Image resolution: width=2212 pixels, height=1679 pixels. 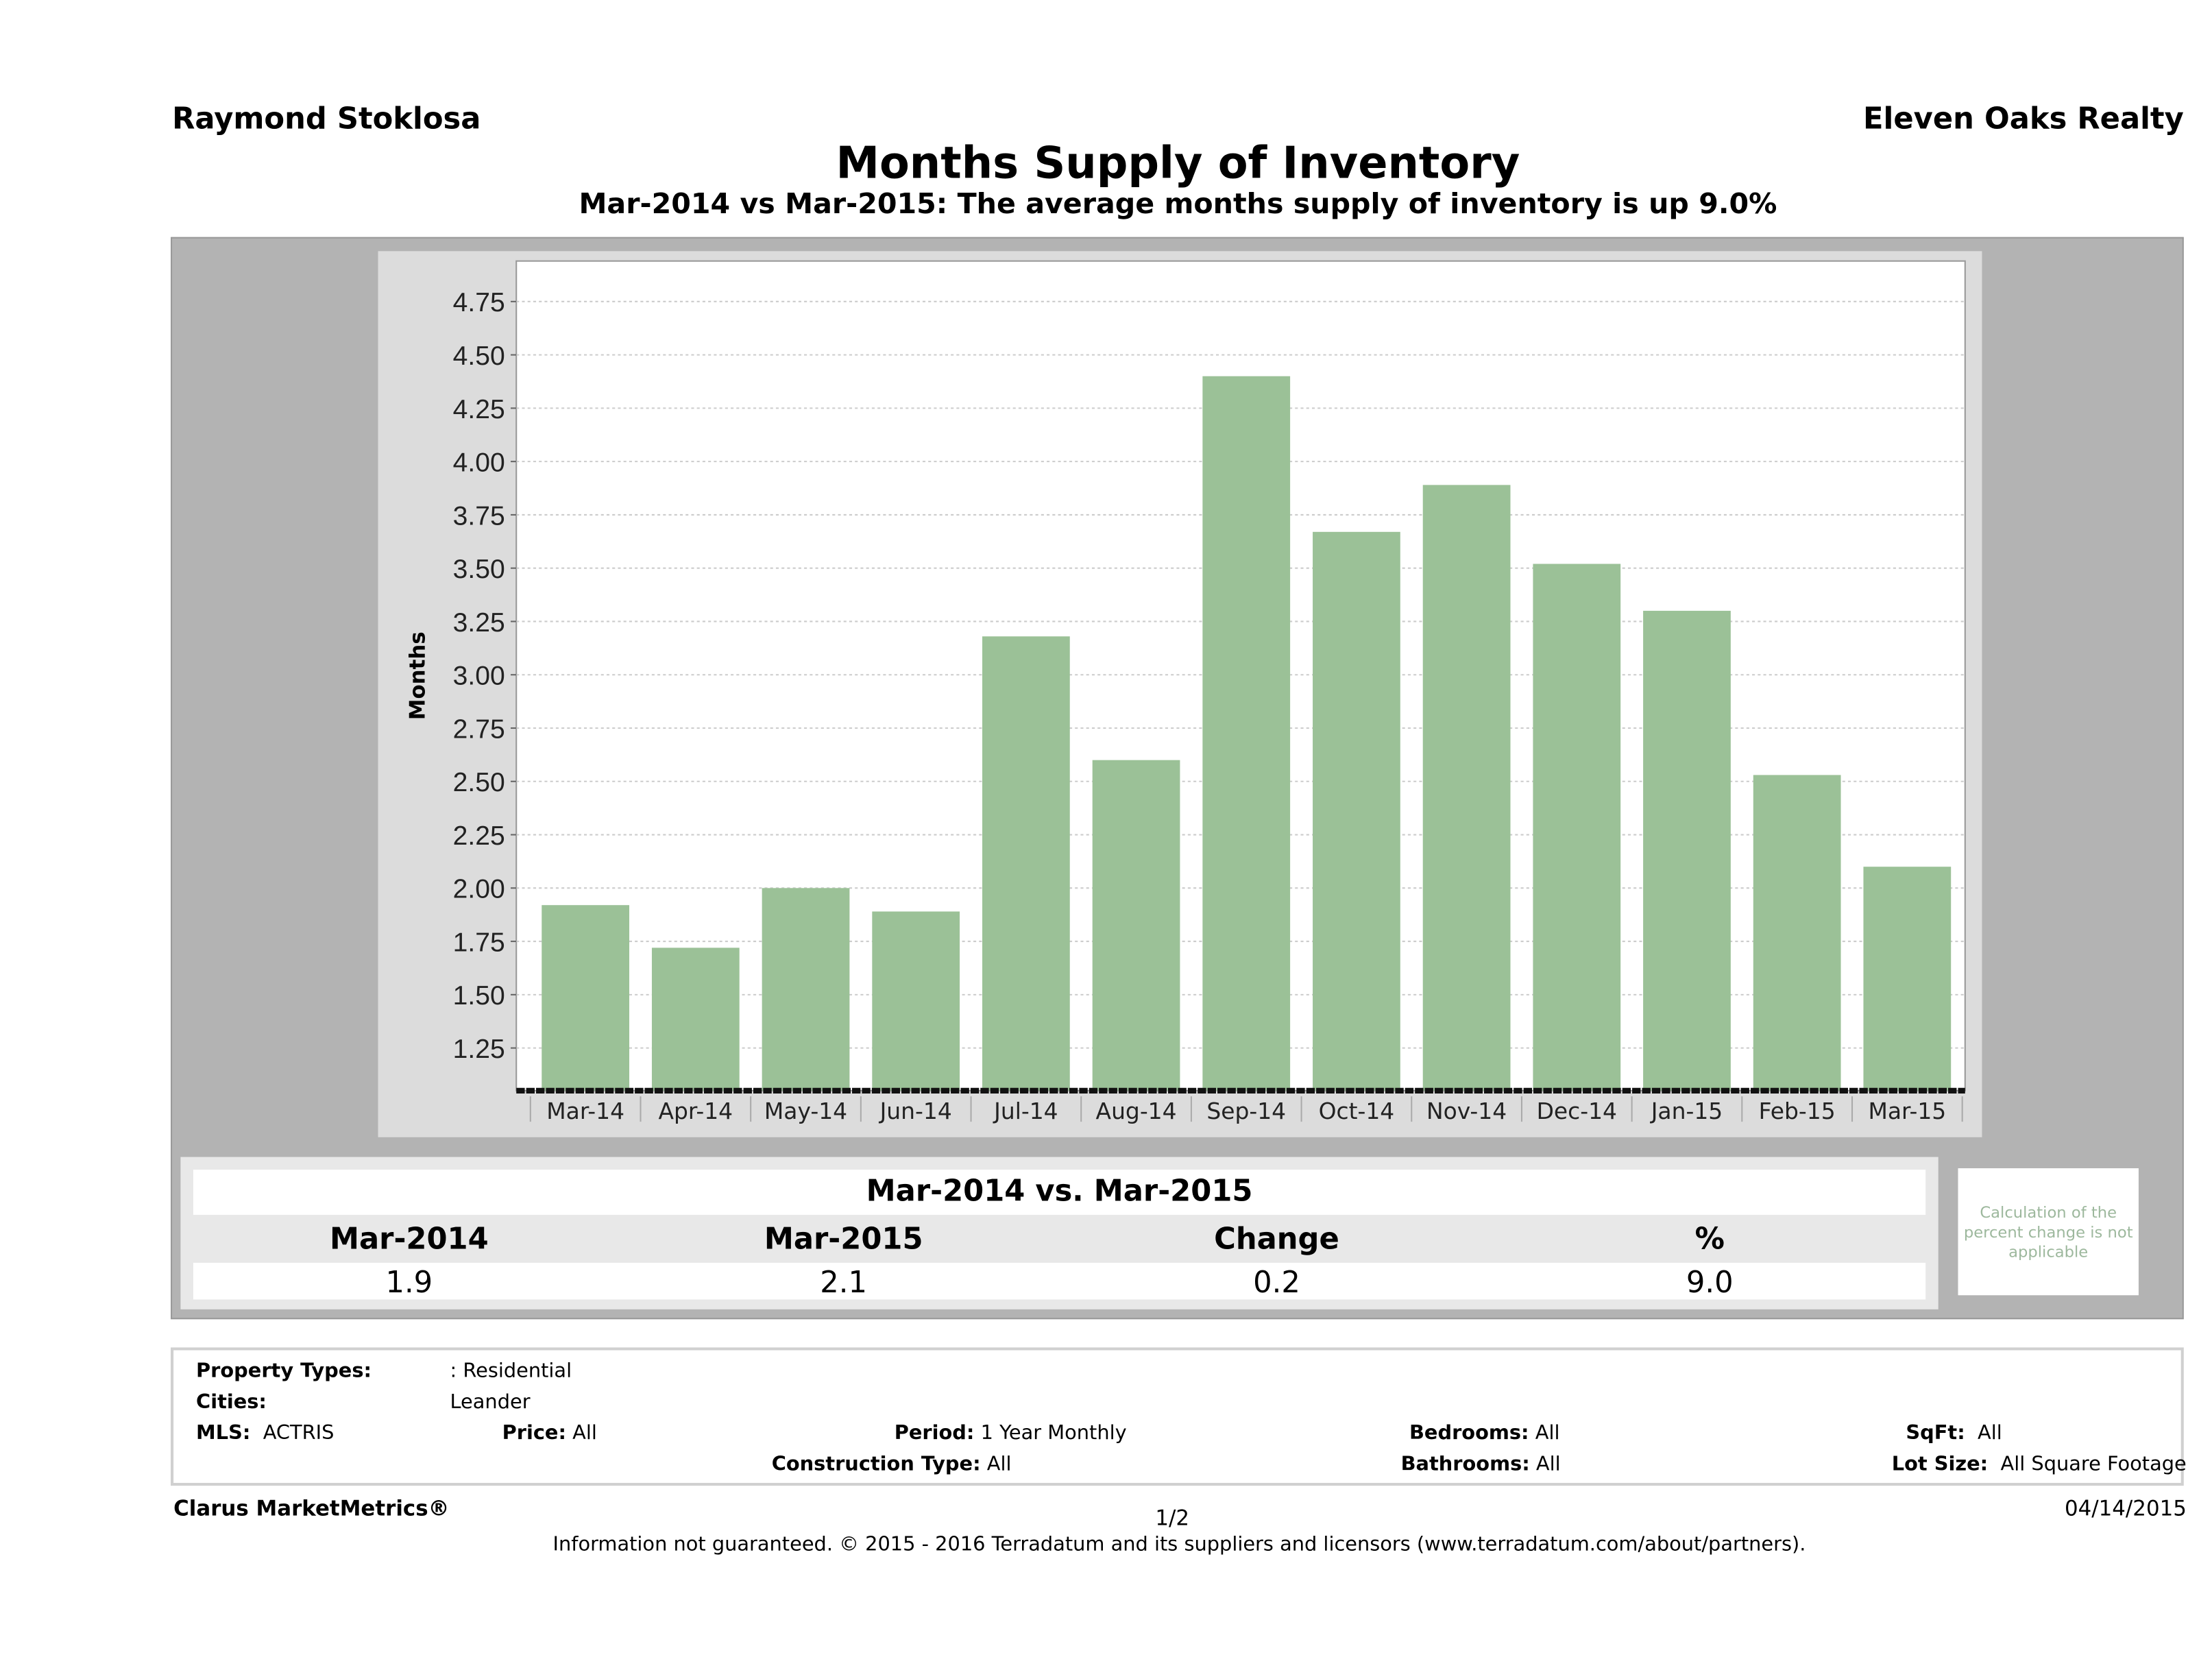 What do you see at coordinates (1246, 1111) in the screenshot?
I see `x-tick-label: Sep-14` at bounding box center [1246, 1111].